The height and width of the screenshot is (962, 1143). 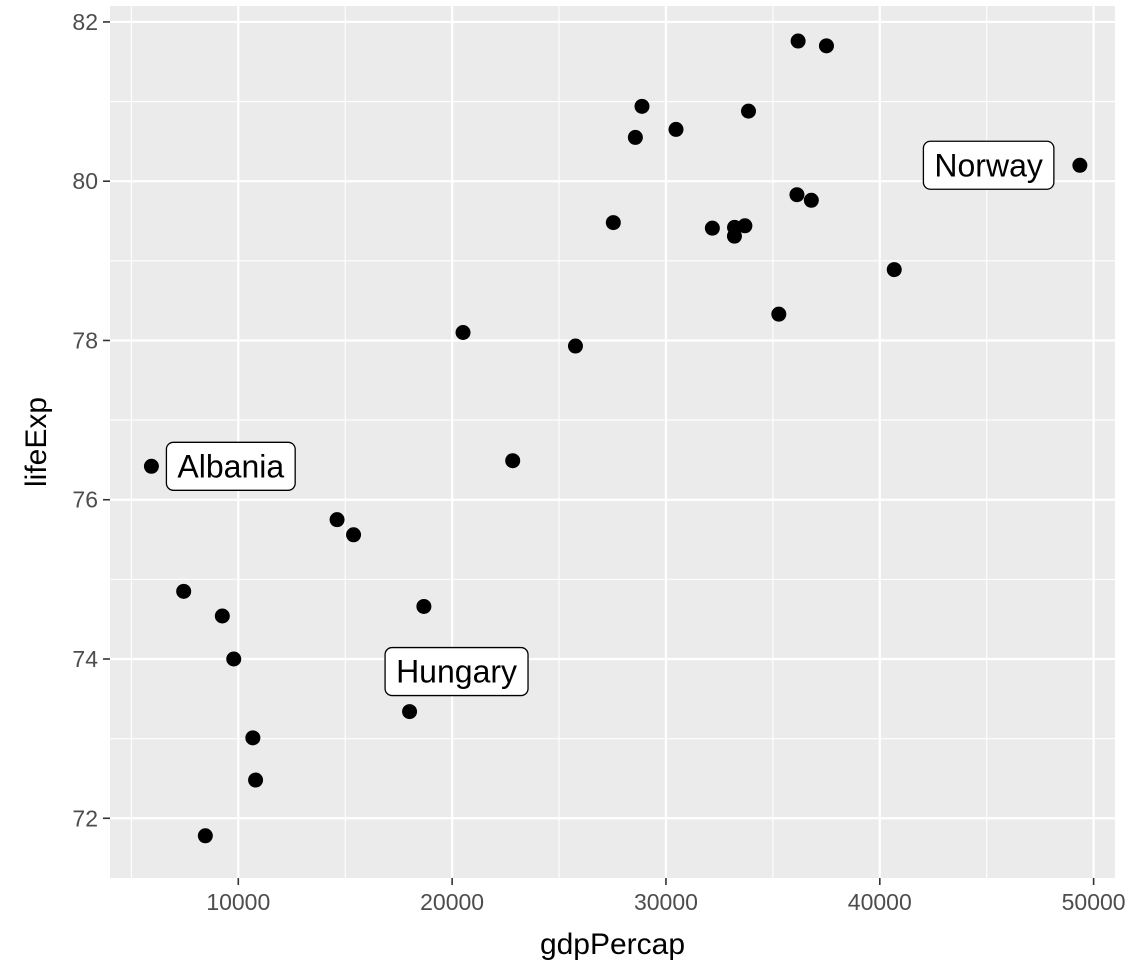 I want to click on label-text: Norway, so click(x=988, y=165).